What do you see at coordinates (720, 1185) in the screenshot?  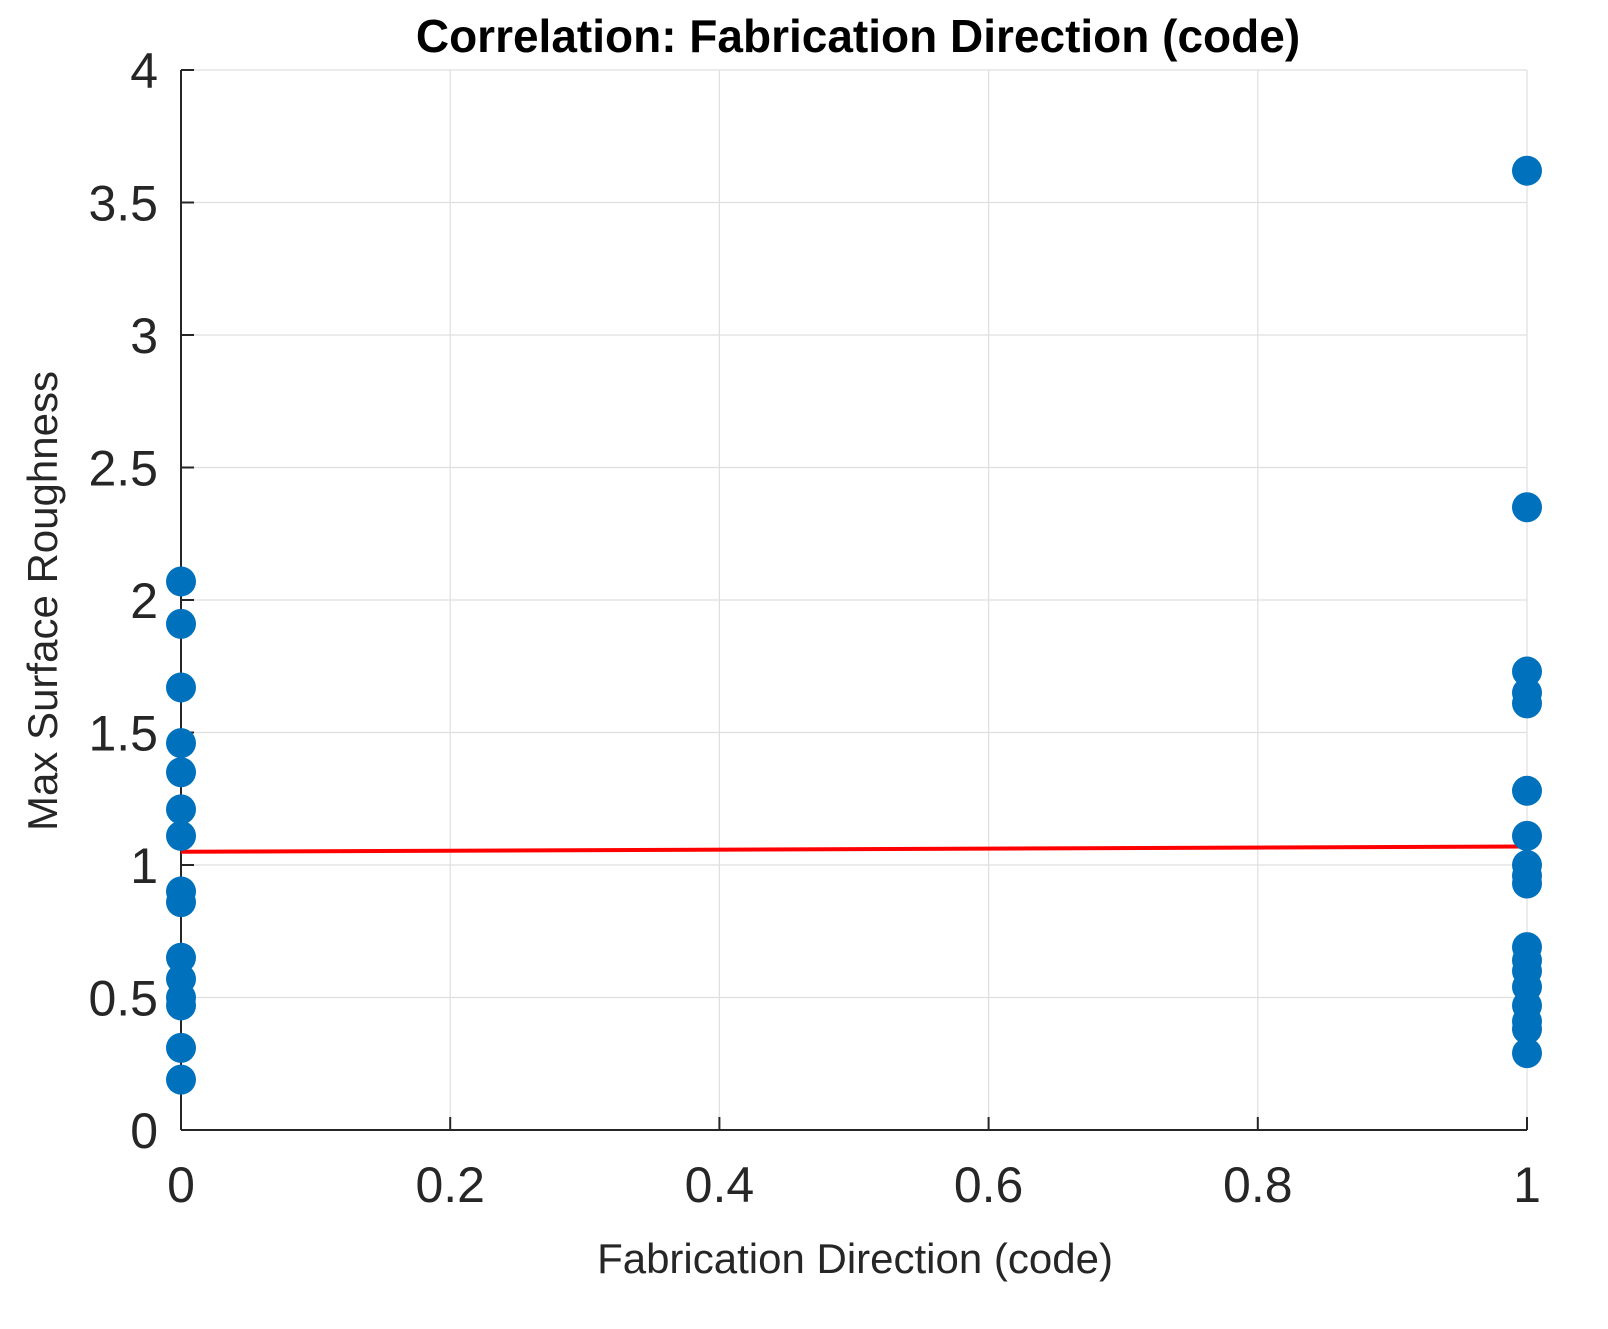 I see `x-tick-label-2: 0.4` at bounding box center [720, 1185].